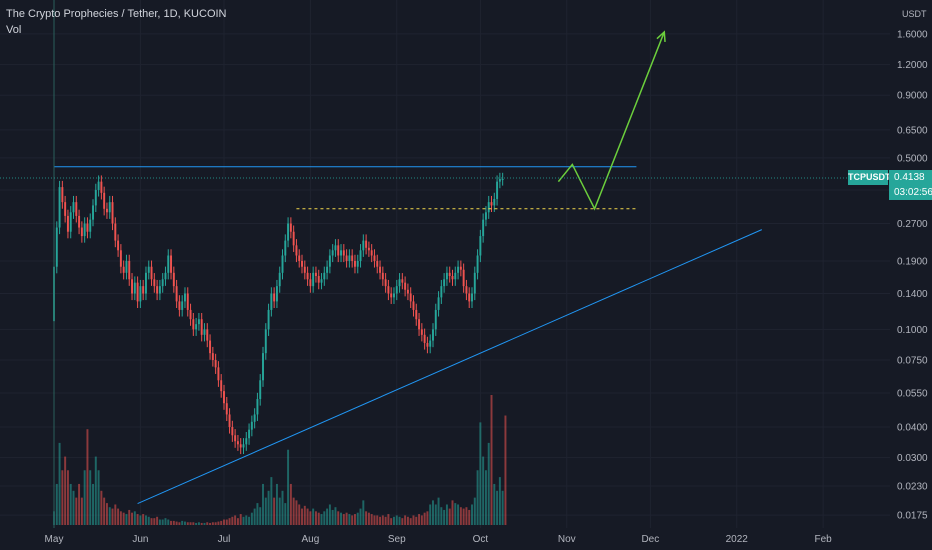 Image resolution: width=932 pixels, height=550 pixels. I want to click on x-tick-label: Dec, so click(650, 539).